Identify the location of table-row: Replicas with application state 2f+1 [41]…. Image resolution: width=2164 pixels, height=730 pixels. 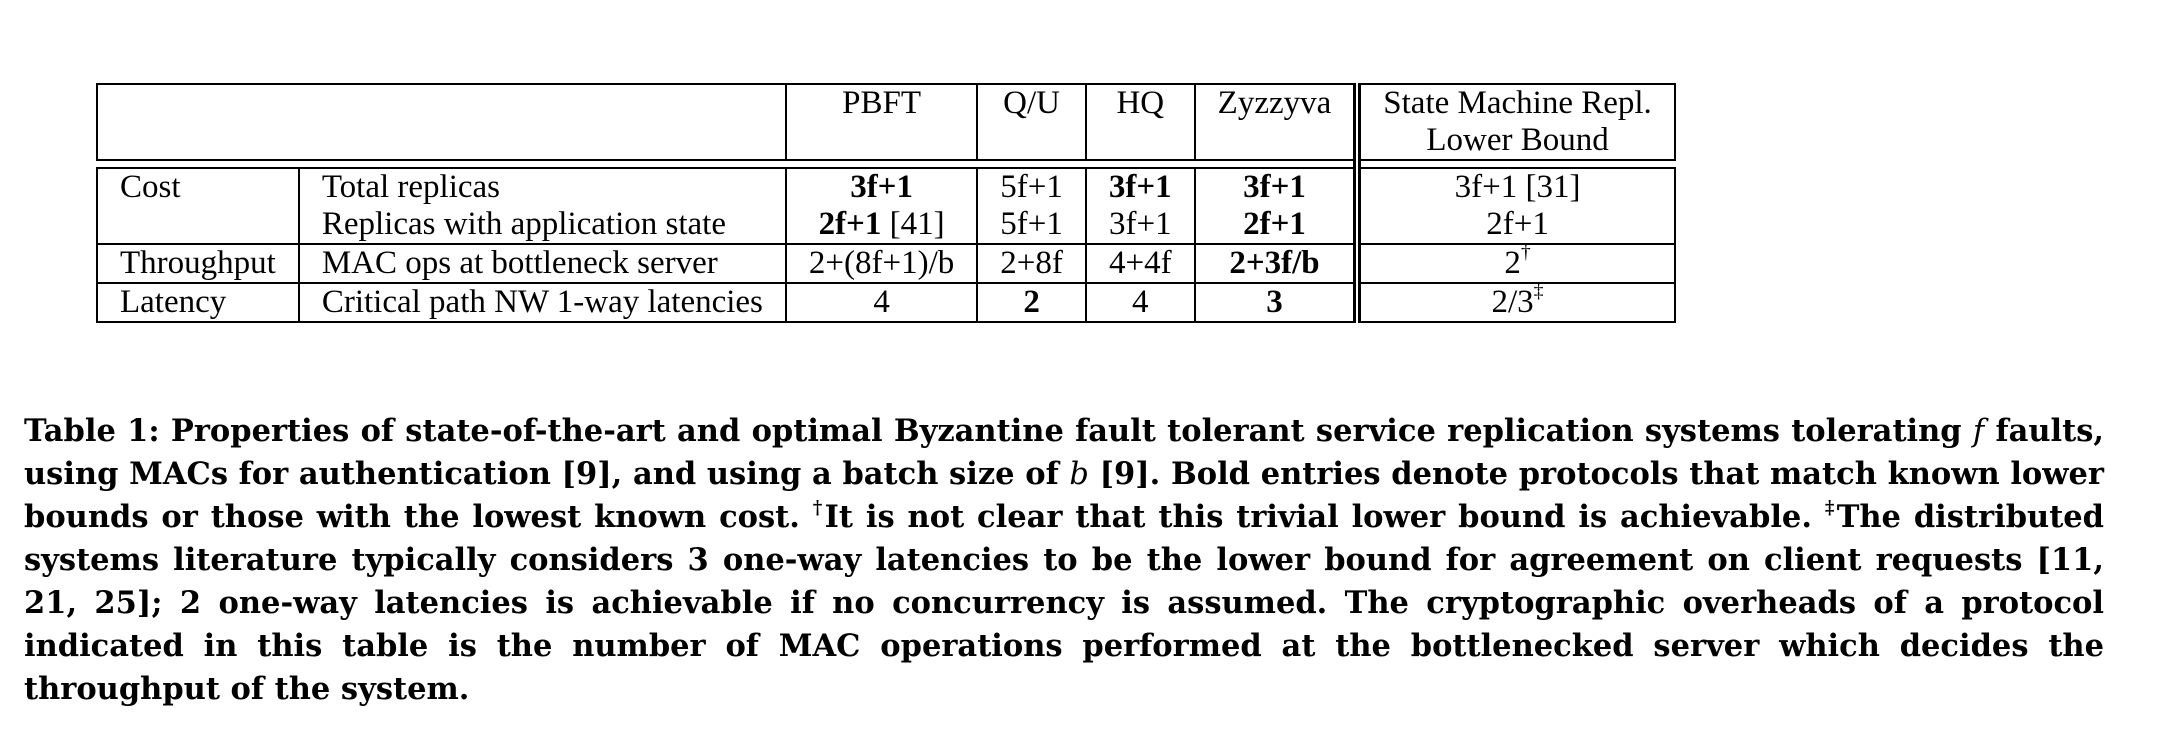
(886, 225).